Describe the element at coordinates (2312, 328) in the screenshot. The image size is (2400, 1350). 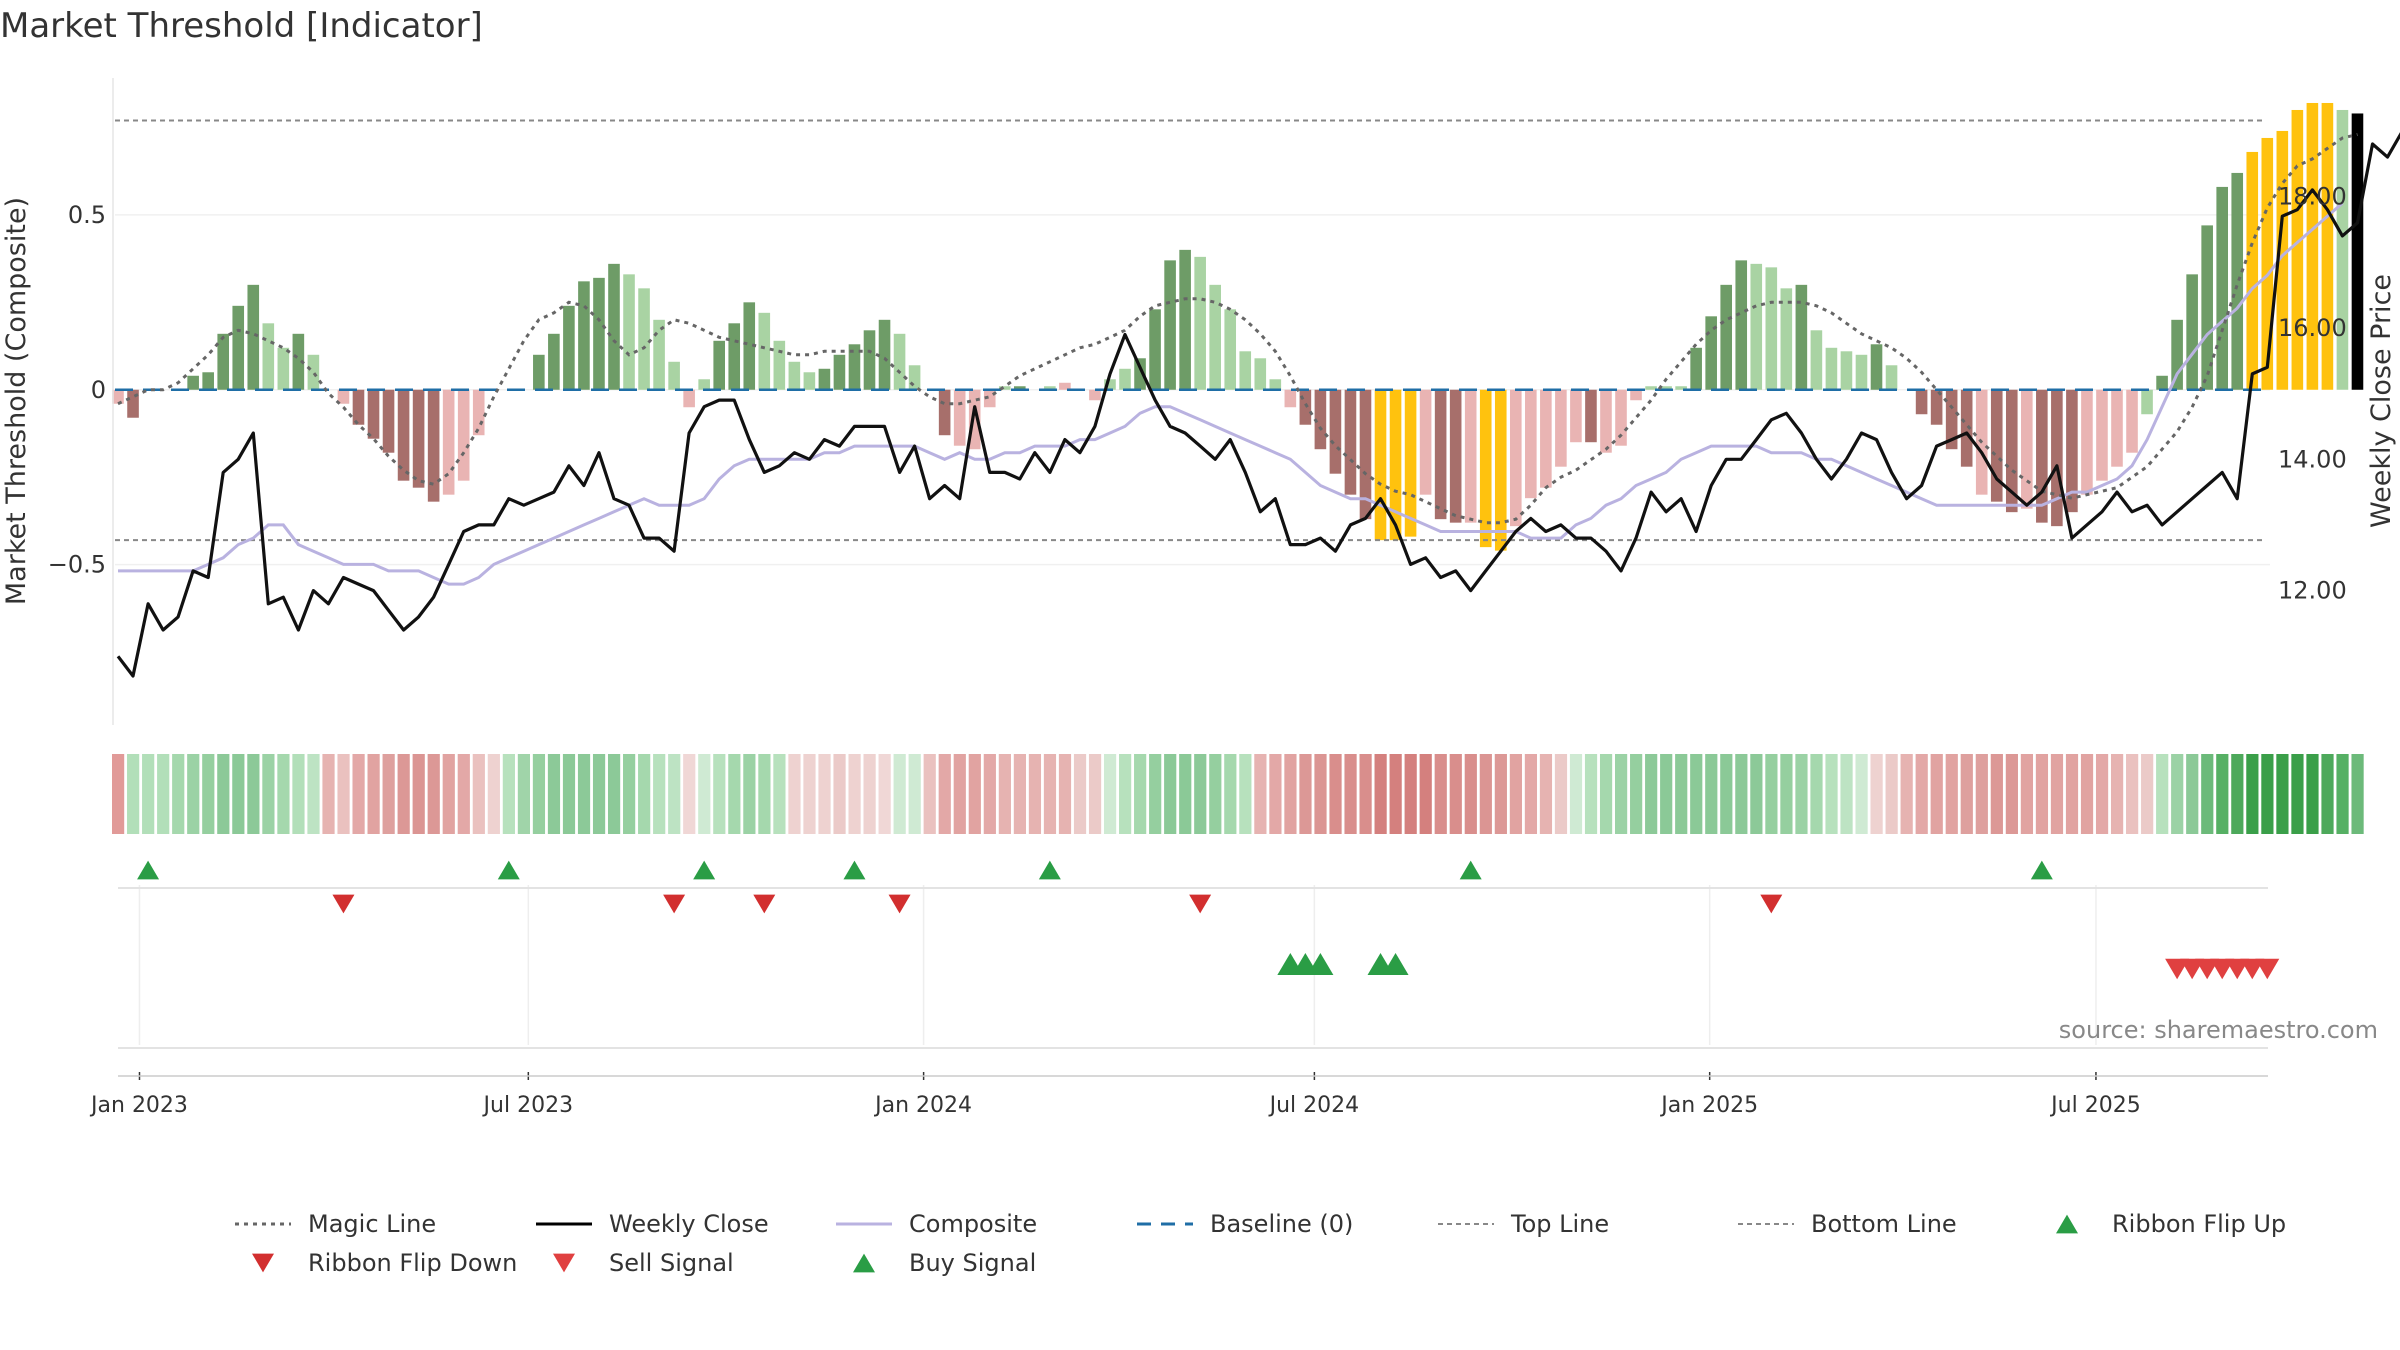
I see `y-right-tick-label: 16.00` at that location.